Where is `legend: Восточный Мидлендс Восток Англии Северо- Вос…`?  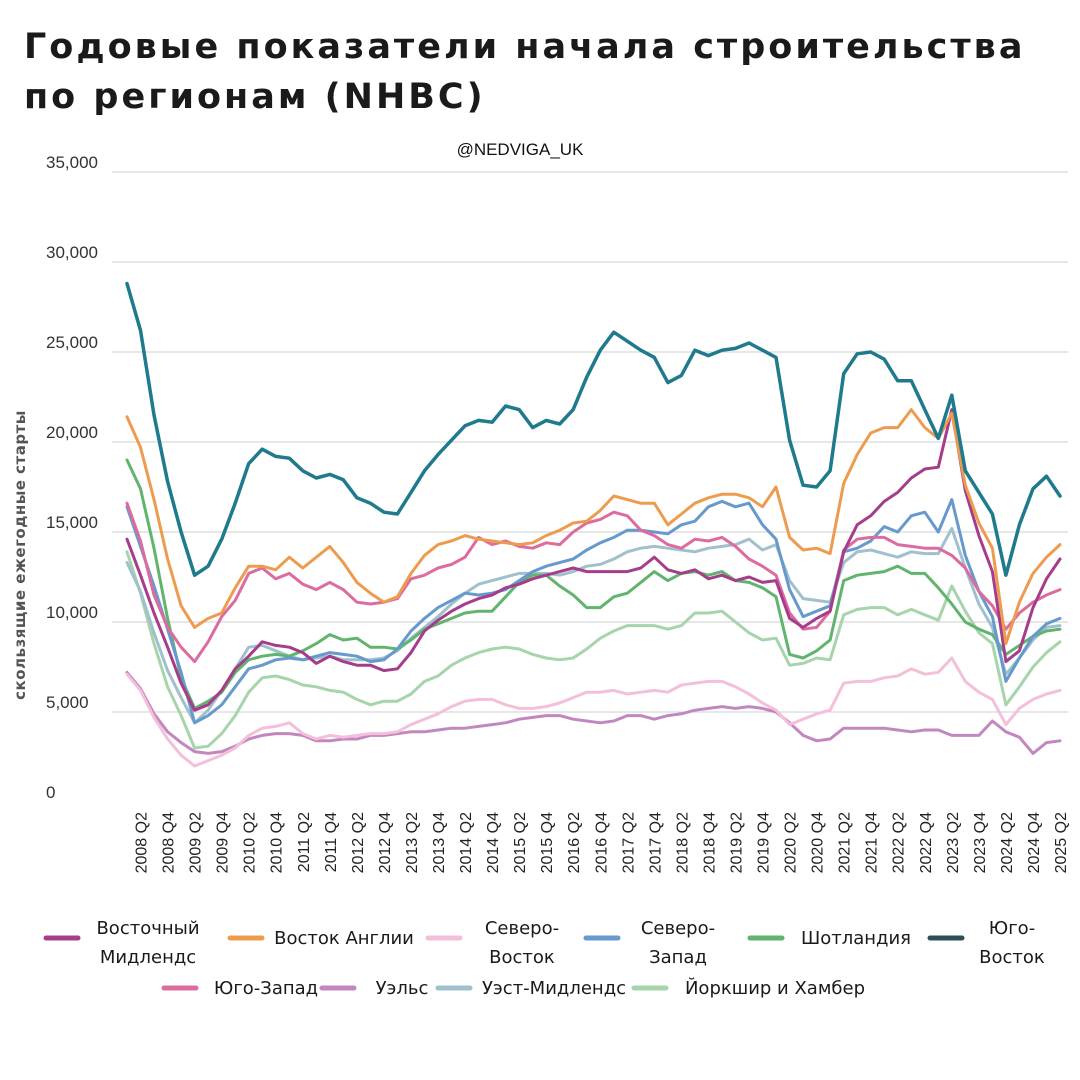
legend: Восточный Мидлендс Восток Англии Северо- Вос… is located at coordinates (544, 958).